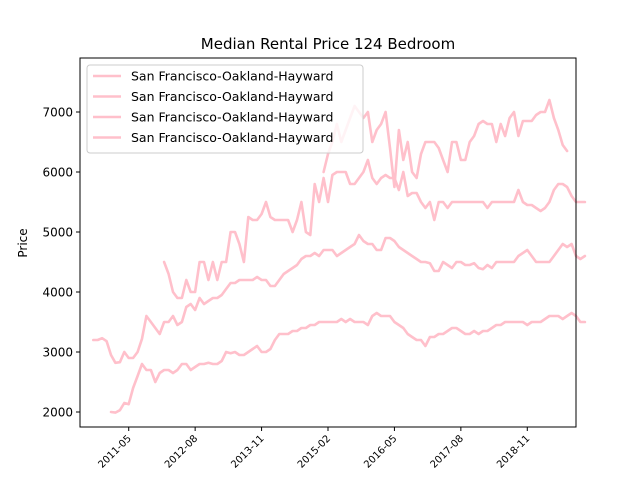  I want to click on x-tick-label: 2016-05, so click(380, 451).